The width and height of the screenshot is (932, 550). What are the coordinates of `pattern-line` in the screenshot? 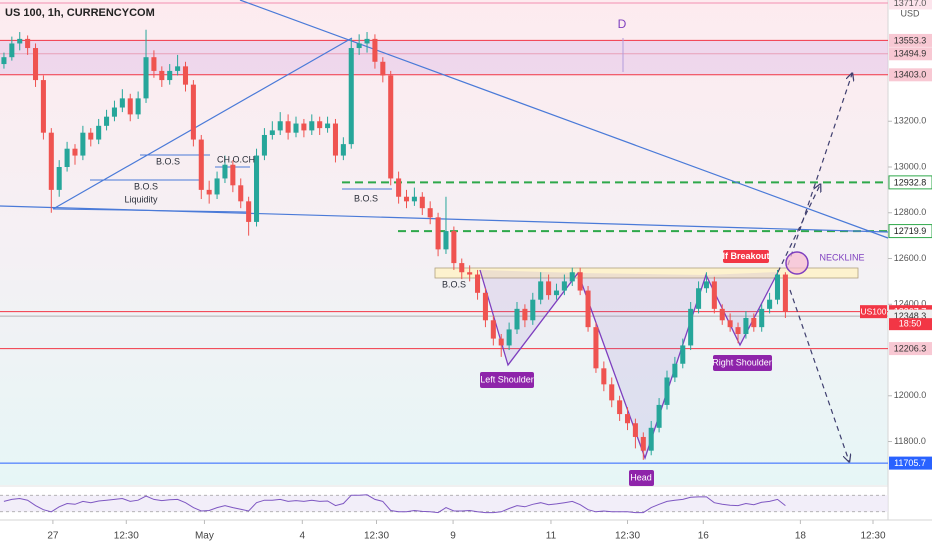 It's located at (629, 364).